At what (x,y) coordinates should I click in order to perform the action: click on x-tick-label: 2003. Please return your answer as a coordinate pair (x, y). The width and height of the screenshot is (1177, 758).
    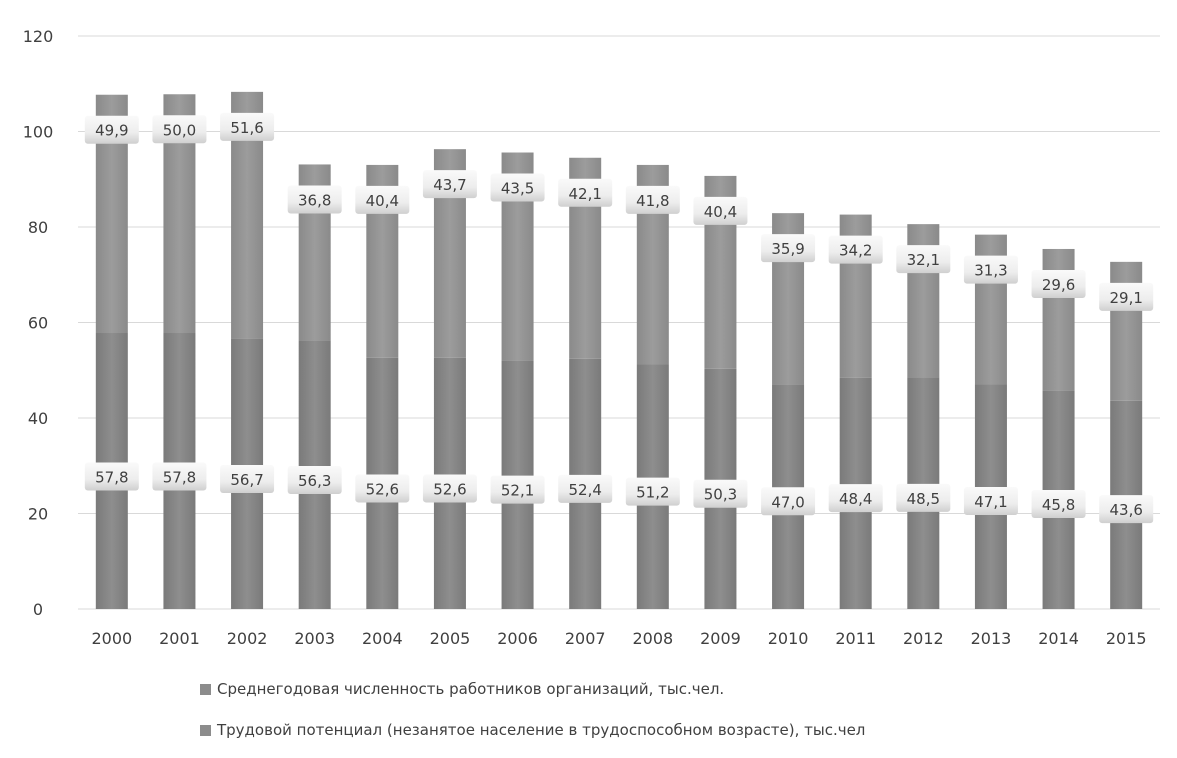
    Looking at the image, I should click on (314, 638).